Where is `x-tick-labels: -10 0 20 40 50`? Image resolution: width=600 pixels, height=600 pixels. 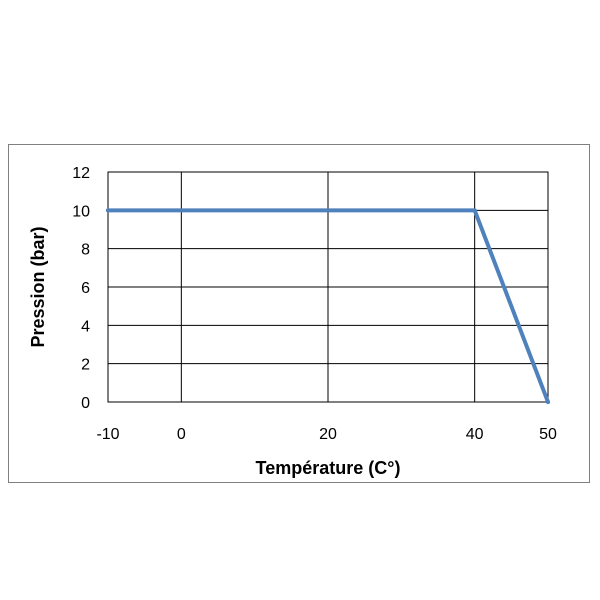 x-tick-labels: -10 0 20 40 50 is located at coordinates (326, 434).